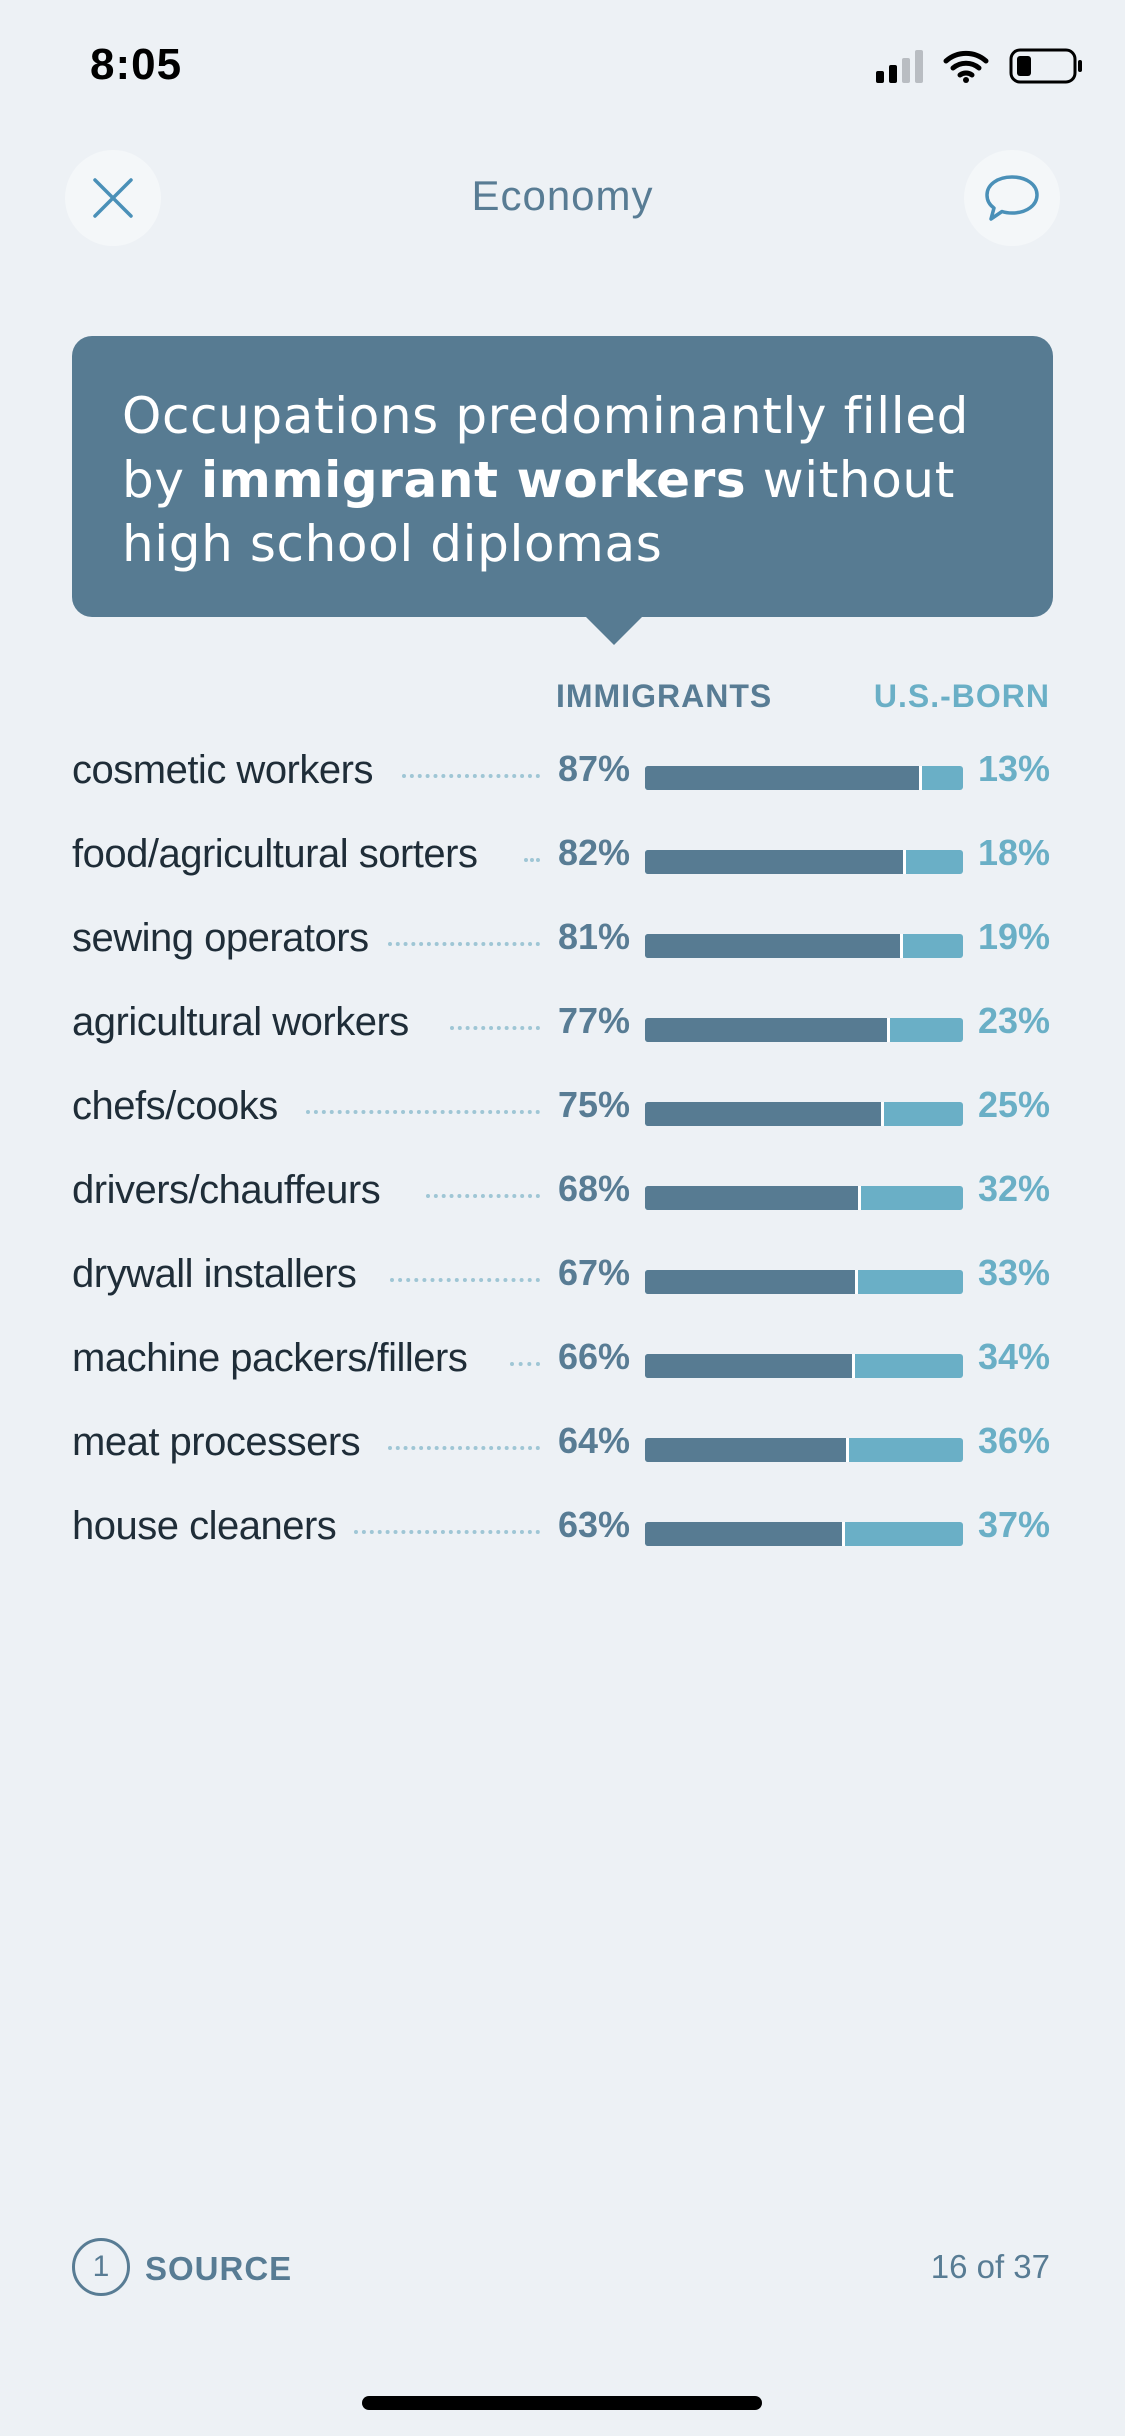 The image size is (1125, 2436). I want to click on table-row: agricultural workers 77% 23%, so click(562, 1042).